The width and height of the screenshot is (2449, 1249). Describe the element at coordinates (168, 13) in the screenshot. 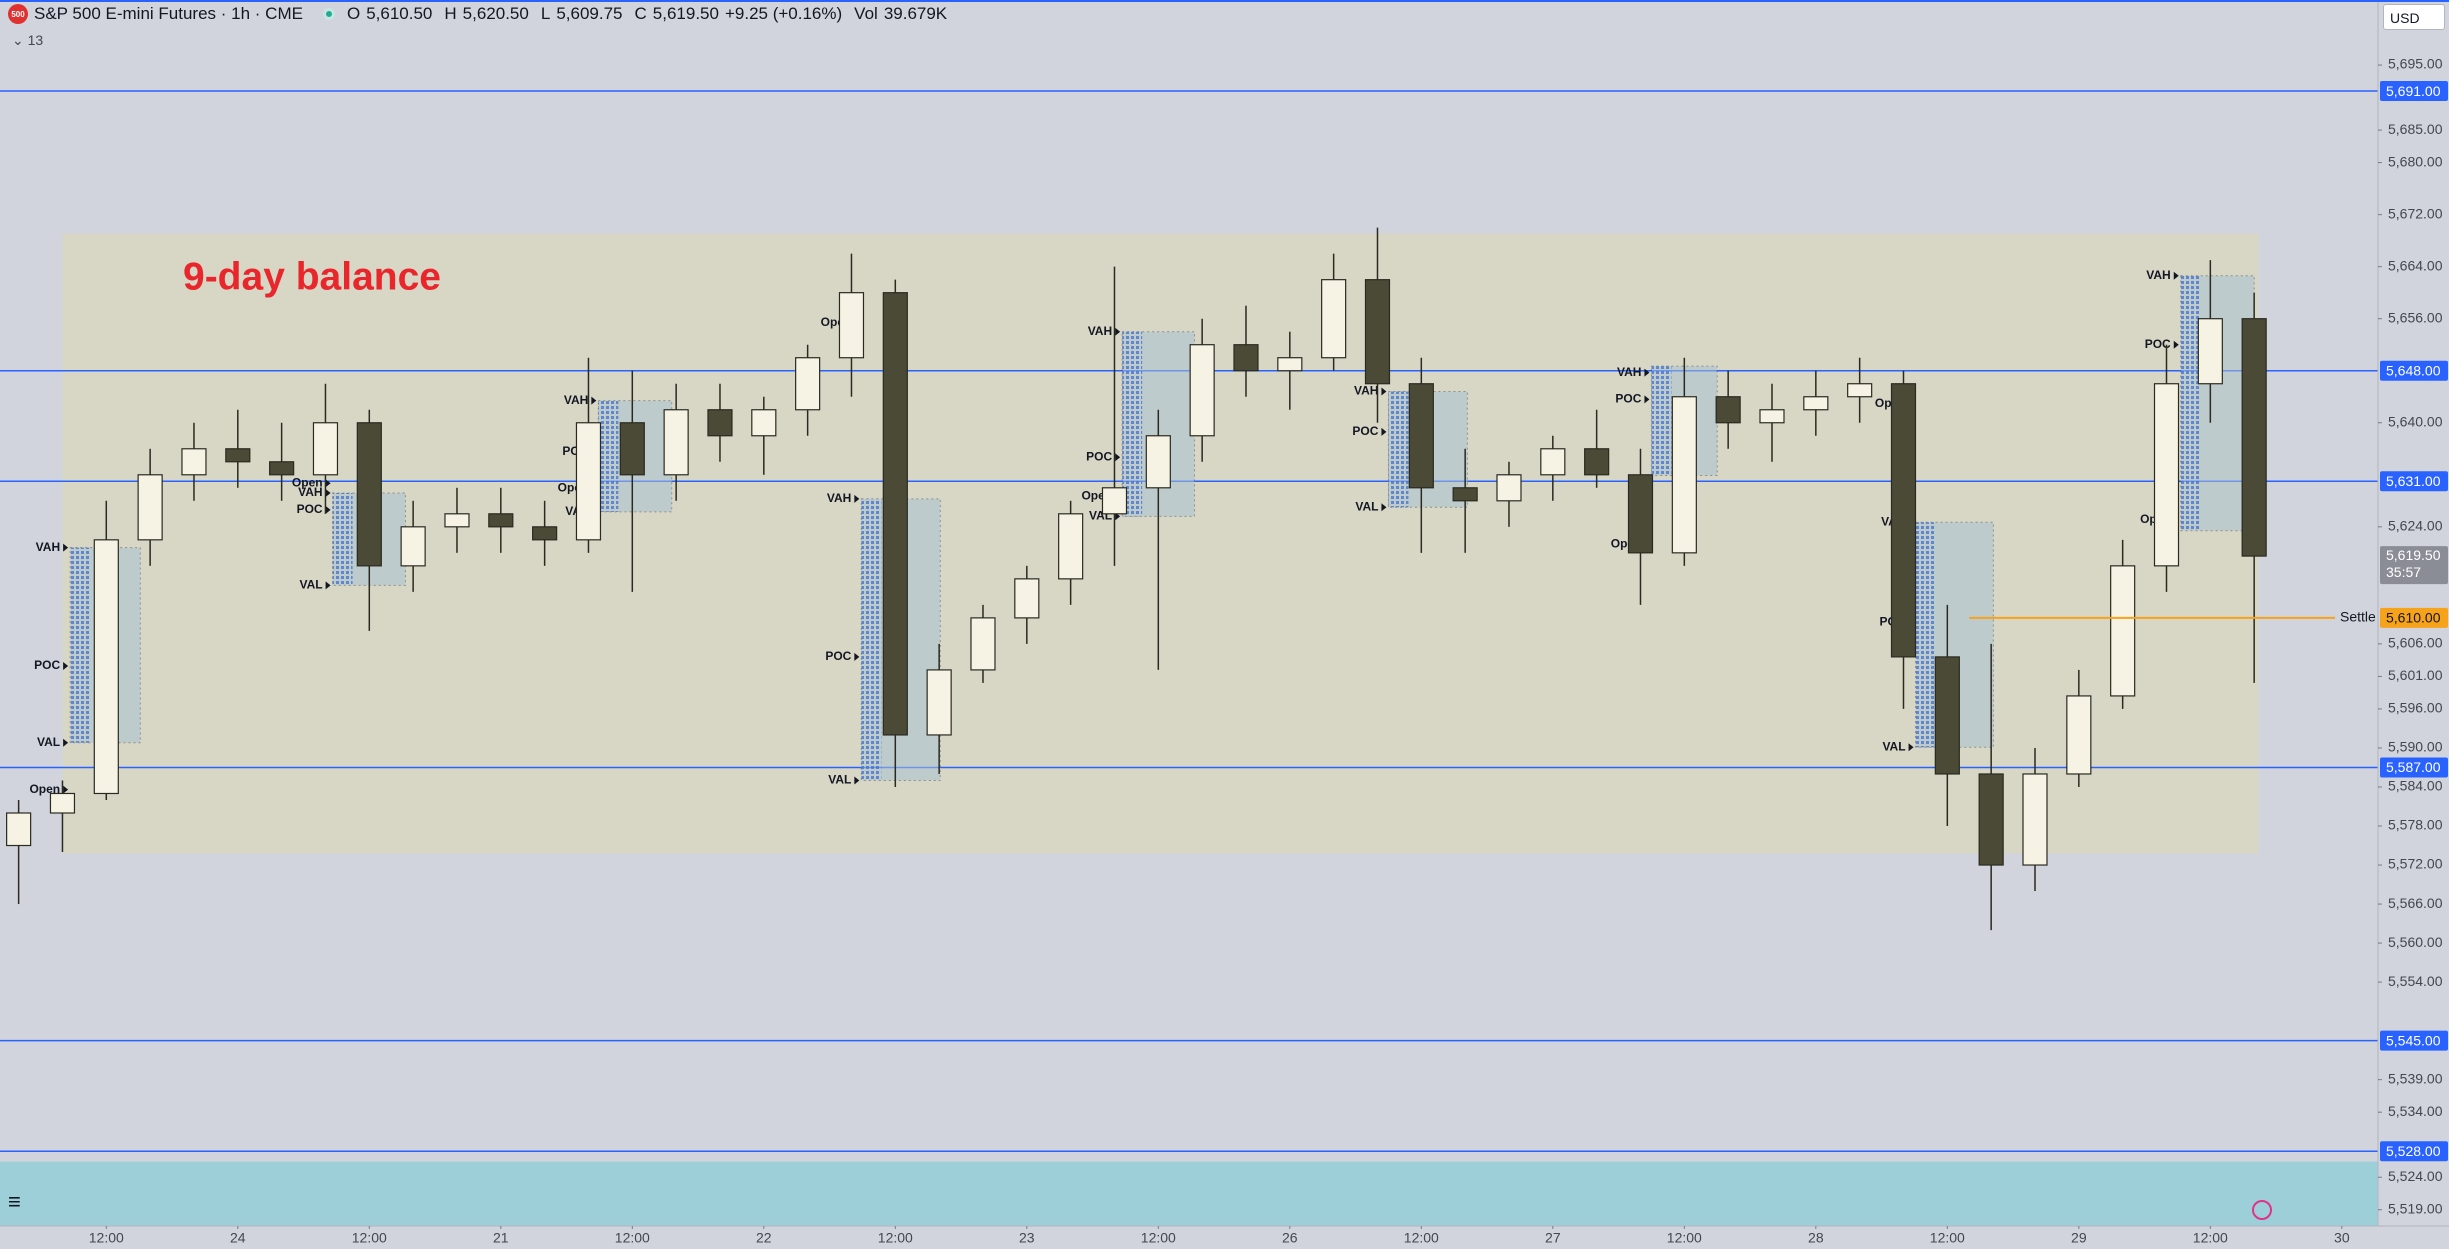

I see `symbol-name: S&P 500 E-mini Futures · 1h · CME` at that location.